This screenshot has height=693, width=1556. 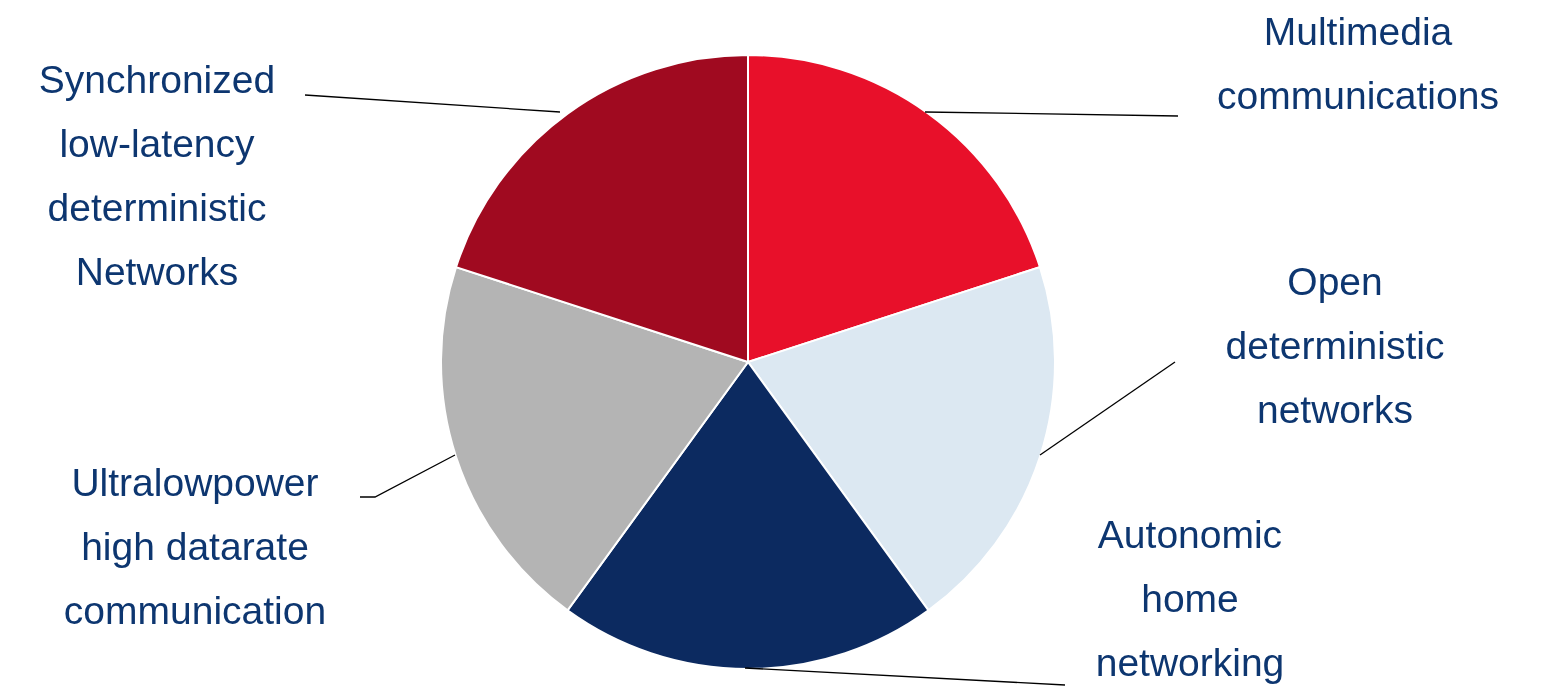 What do you see at coordinates (1190, 598) in the screenshot?
I see `slice-label: Autonomic home networking` at bounding box center [1190, 598].